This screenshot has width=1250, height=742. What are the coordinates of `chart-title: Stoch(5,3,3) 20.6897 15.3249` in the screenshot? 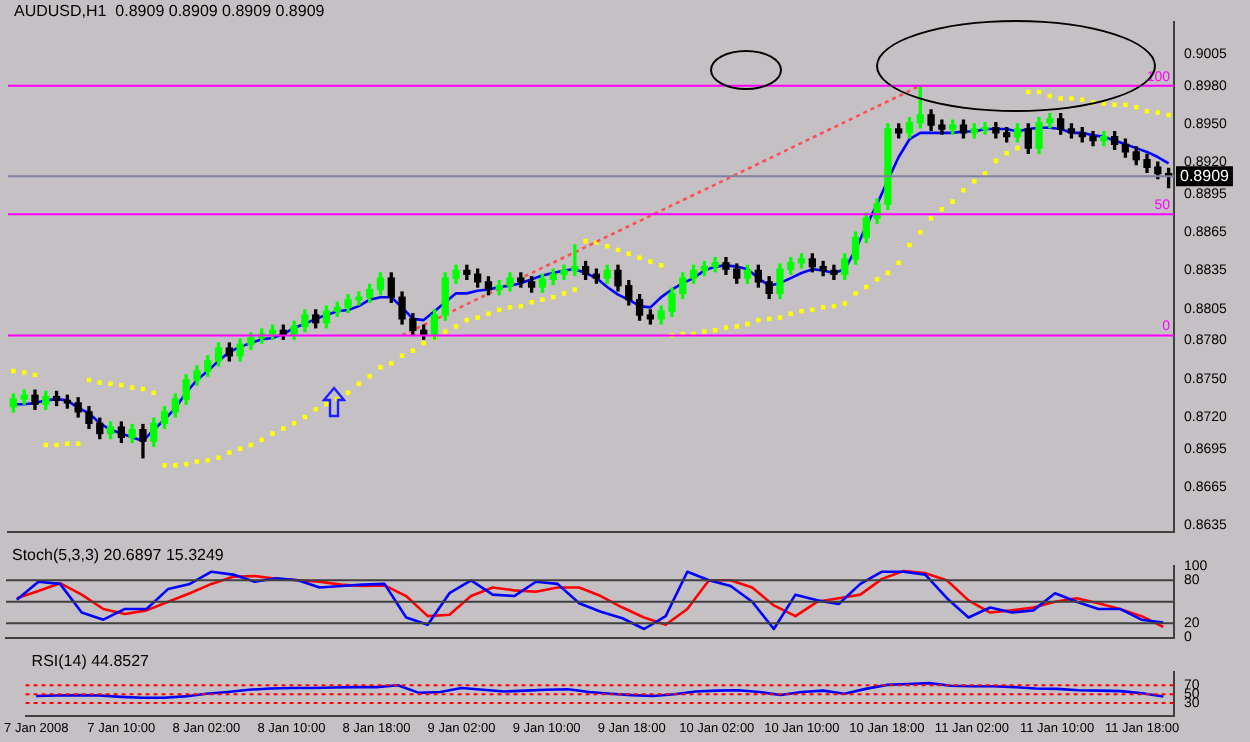 It's located at (118, 555).